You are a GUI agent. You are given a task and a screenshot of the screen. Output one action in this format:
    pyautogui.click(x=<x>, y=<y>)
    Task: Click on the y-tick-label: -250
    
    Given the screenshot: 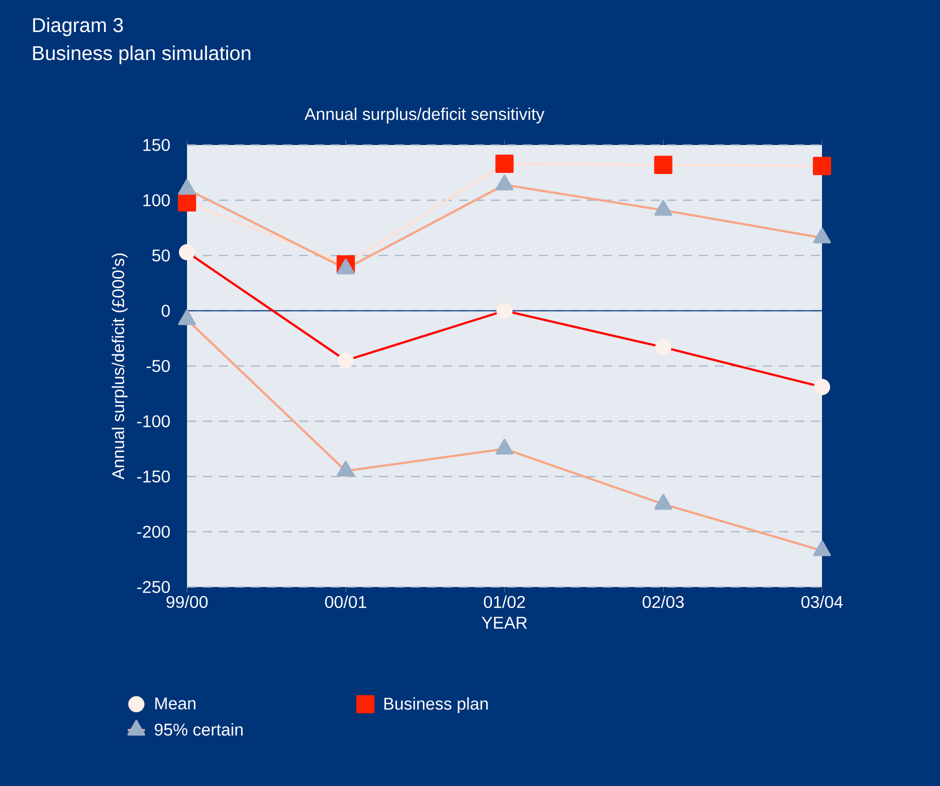 What is the action you would take?
    pyautogui.click(x=153, y=587)
    